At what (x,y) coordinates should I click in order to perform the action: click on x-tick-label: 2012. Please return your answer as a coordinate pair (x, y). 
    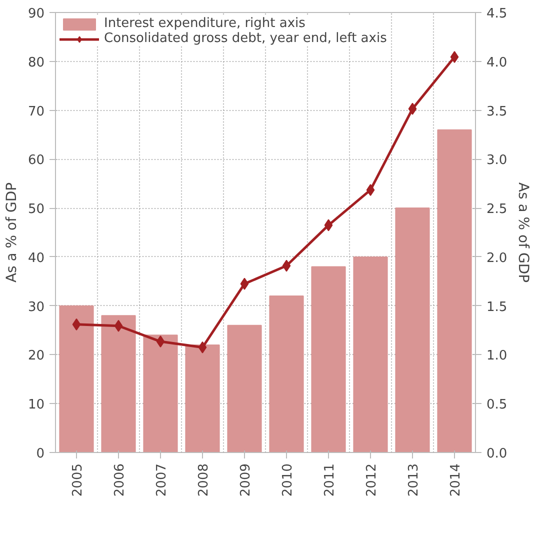
    Looking at the image, I should click on (372, 480).